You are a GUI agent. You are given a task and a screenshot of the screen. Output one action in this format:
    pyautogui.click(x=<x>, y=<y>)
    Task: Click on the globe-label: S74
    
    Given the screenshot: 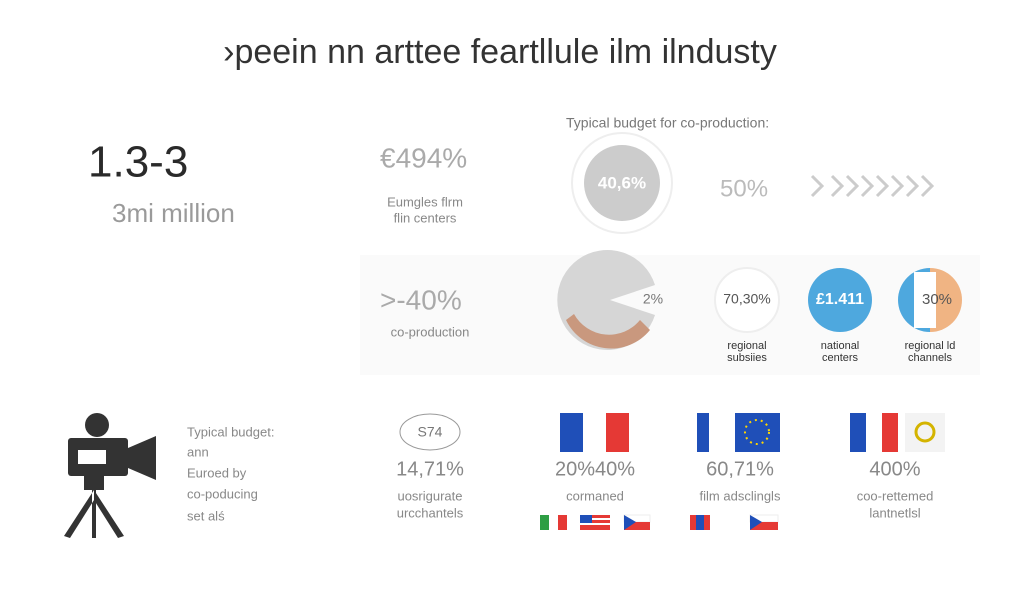 What is the action you would take?
    pyautogui.click(x=430, y=432)
    